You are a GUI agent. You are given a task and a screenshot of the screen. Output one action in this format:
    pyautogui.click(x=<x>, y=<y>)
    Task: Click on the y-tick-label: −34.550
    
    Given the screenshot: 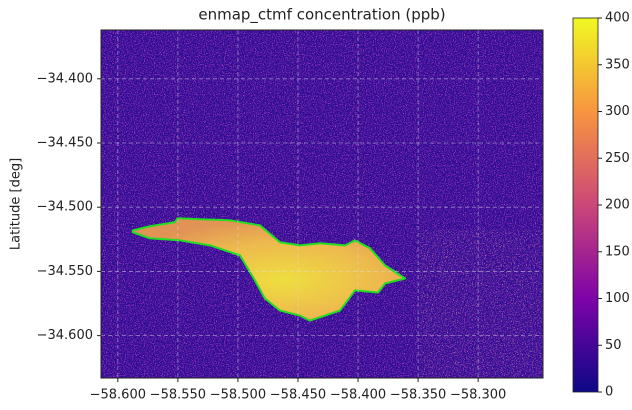 What is the action you would take?
    pyautogui.click(x=65, y=271)
    